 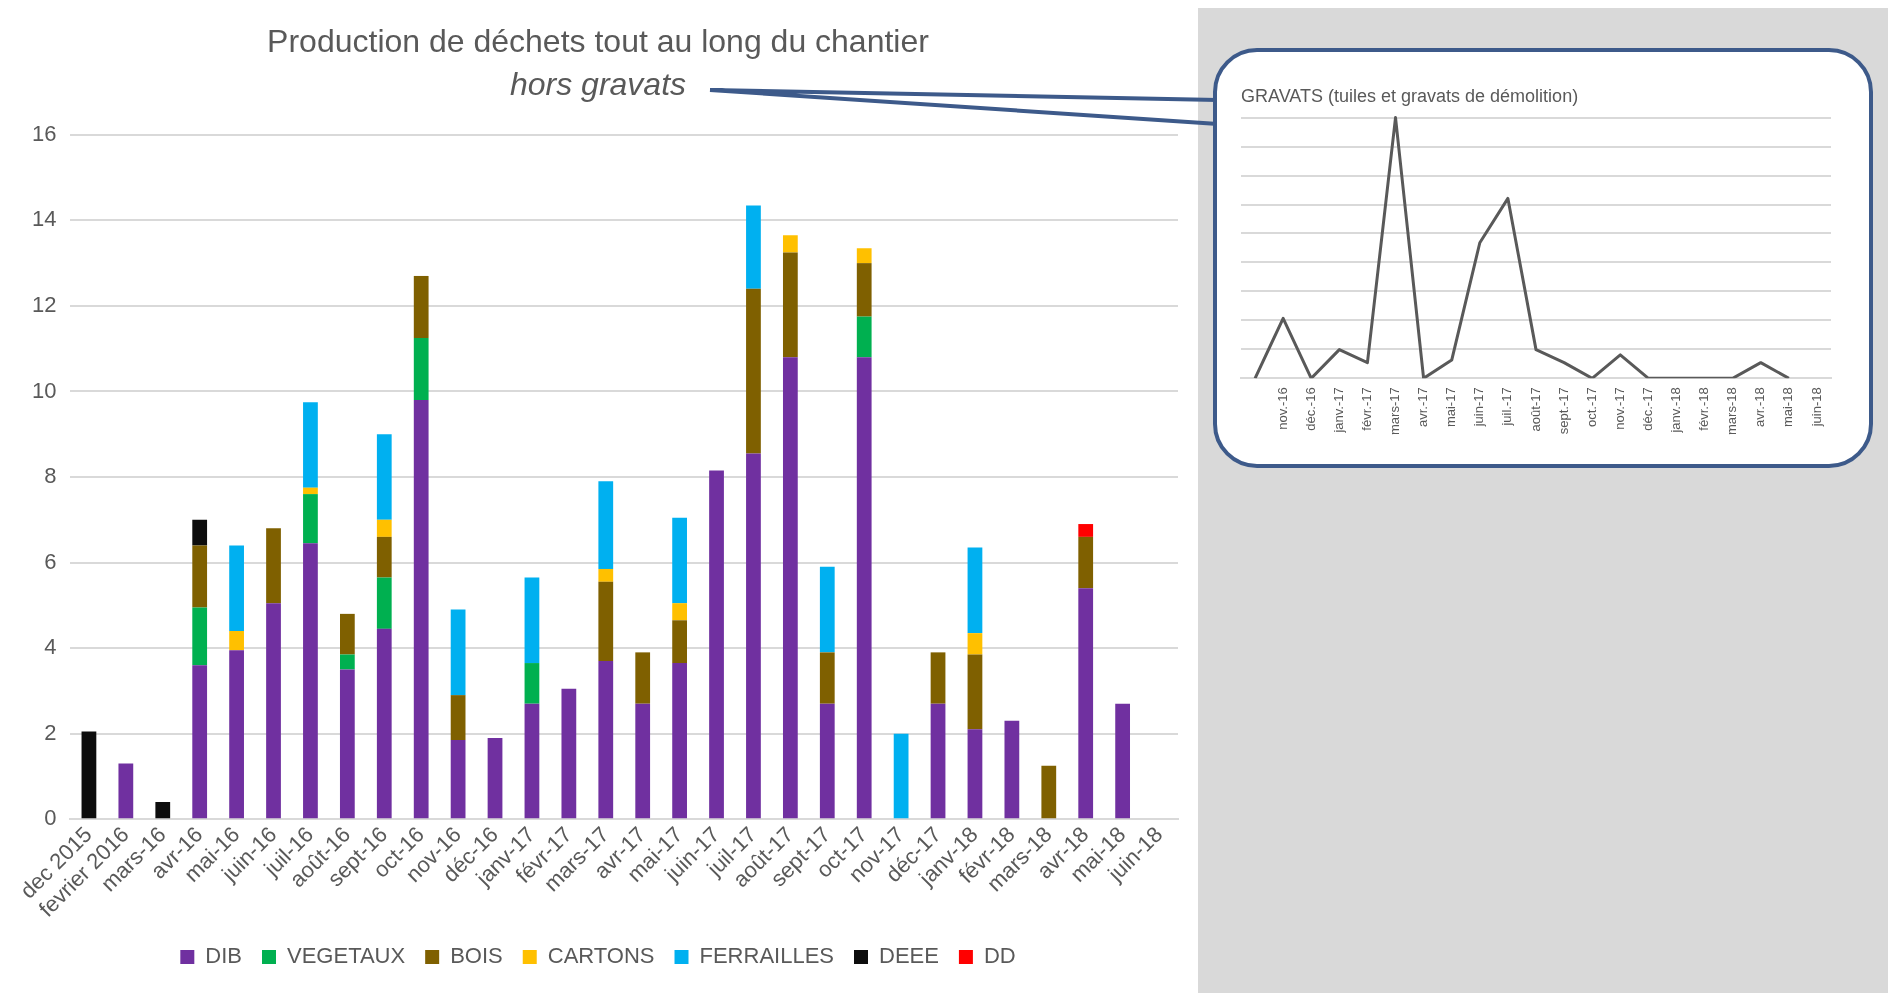 What do you see at coordinates (598, 41) in the screenshot?
I see `chart-title: Production de déchets tout au long du chantier` at bounding box center [598, 41].